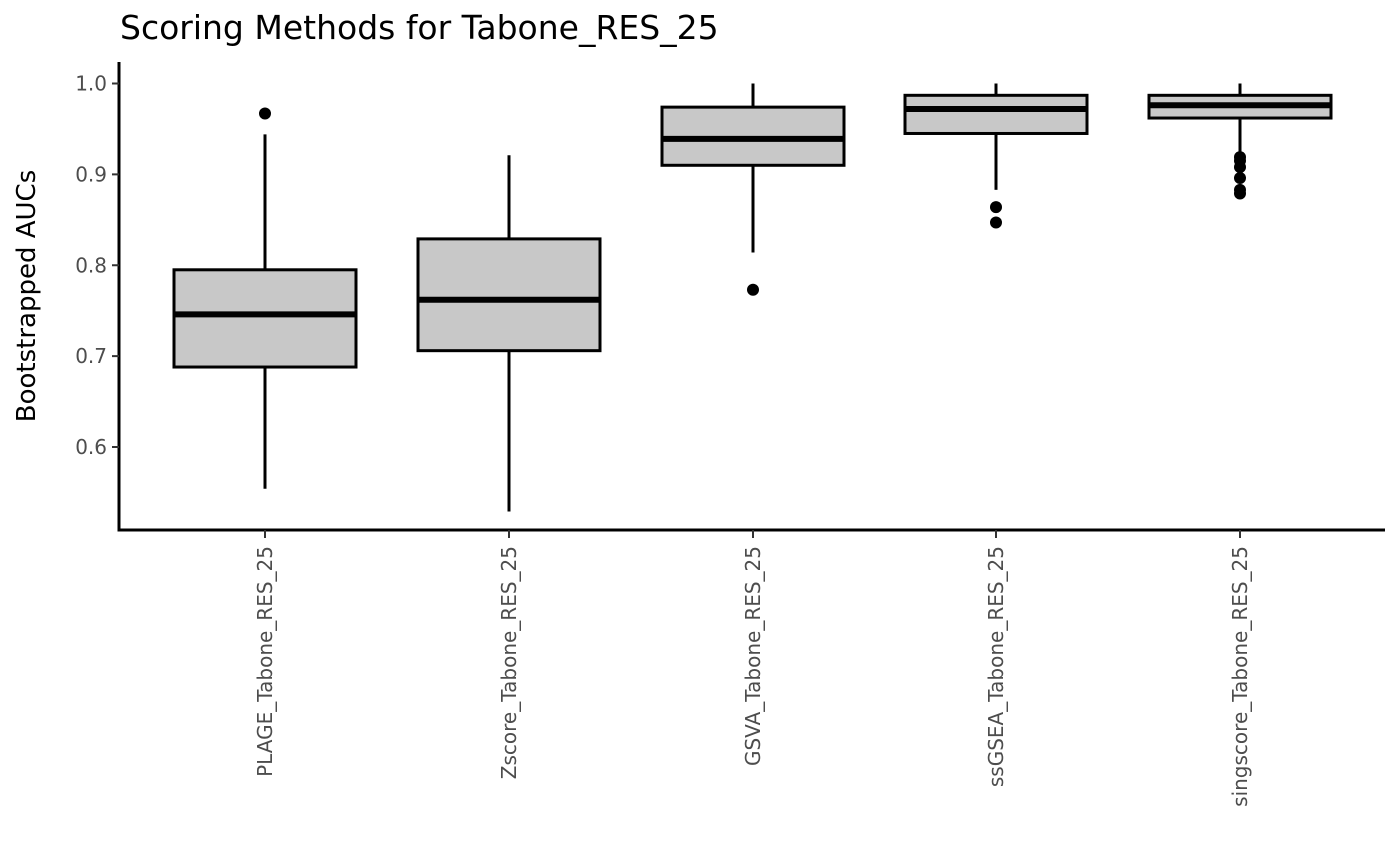 The image size is (1400, 865). I want to click on x-tick-label: PLAGE_Tabone_RES_25, so click(265, 661).